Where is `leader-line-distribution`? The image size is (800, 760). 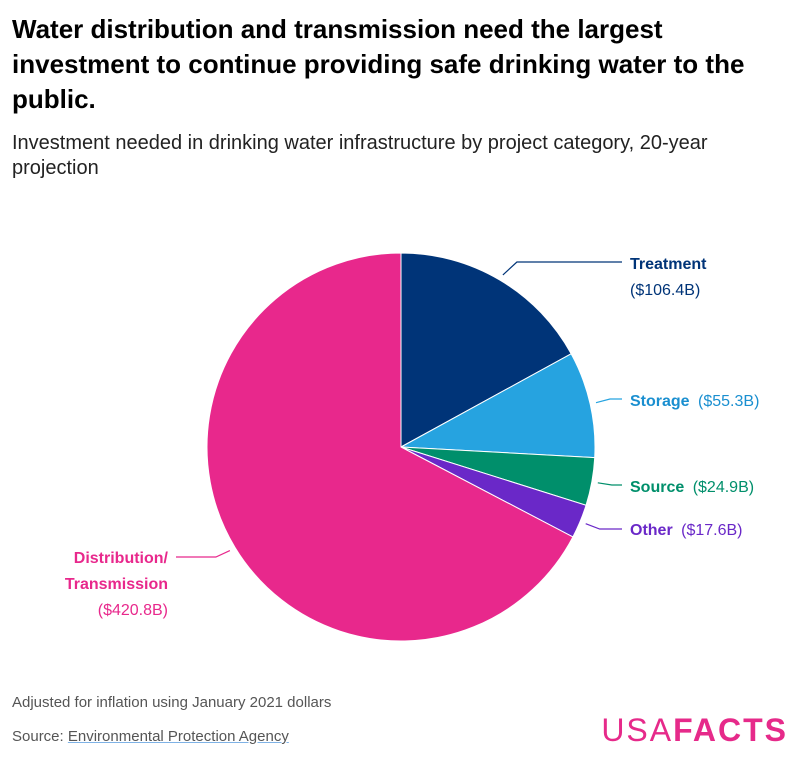
leader-line-distribution is located at coordinates (203, 554).